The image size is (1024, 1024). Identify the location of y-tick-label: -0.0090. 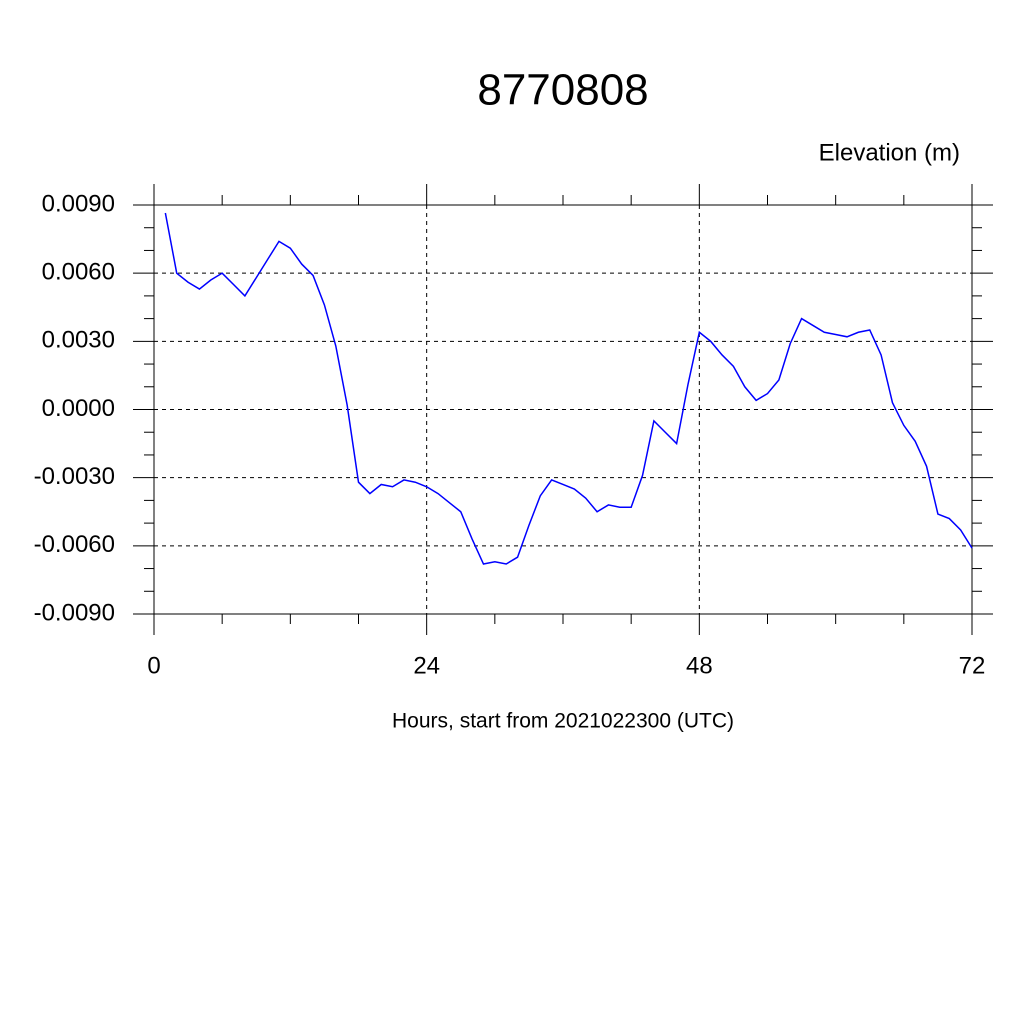
(74, 612).